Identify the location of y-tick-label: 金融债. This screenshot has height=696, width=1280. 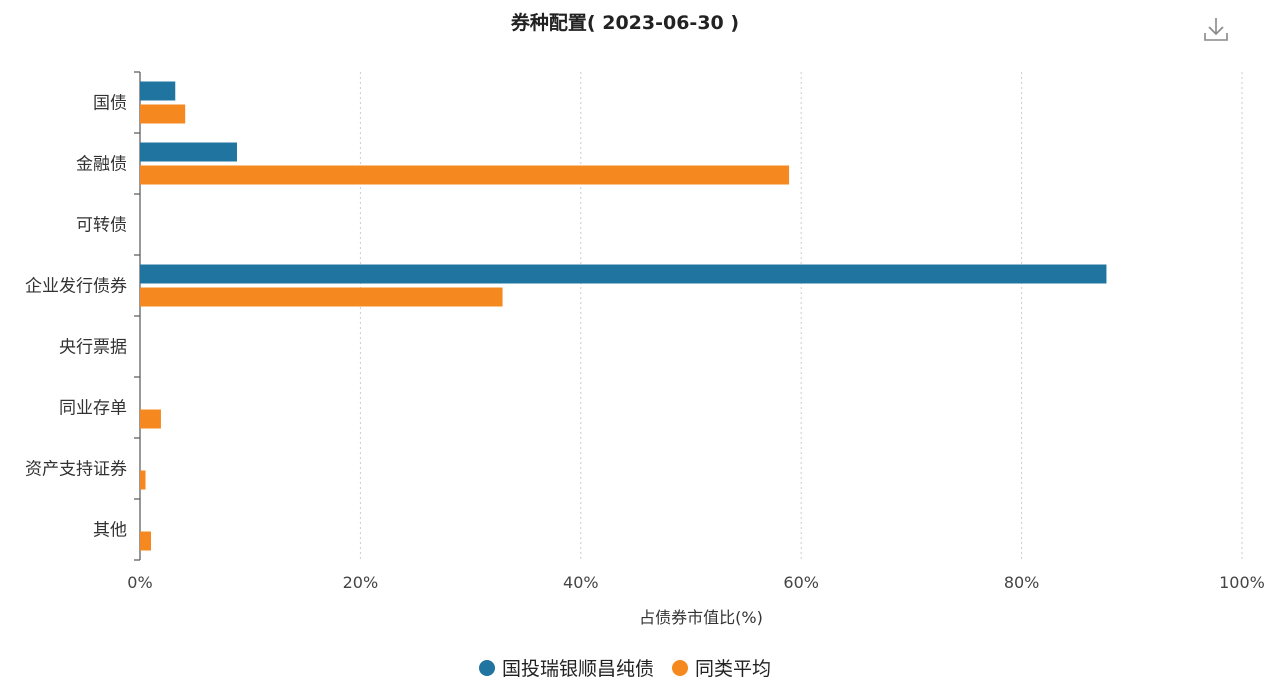
(101, 165).